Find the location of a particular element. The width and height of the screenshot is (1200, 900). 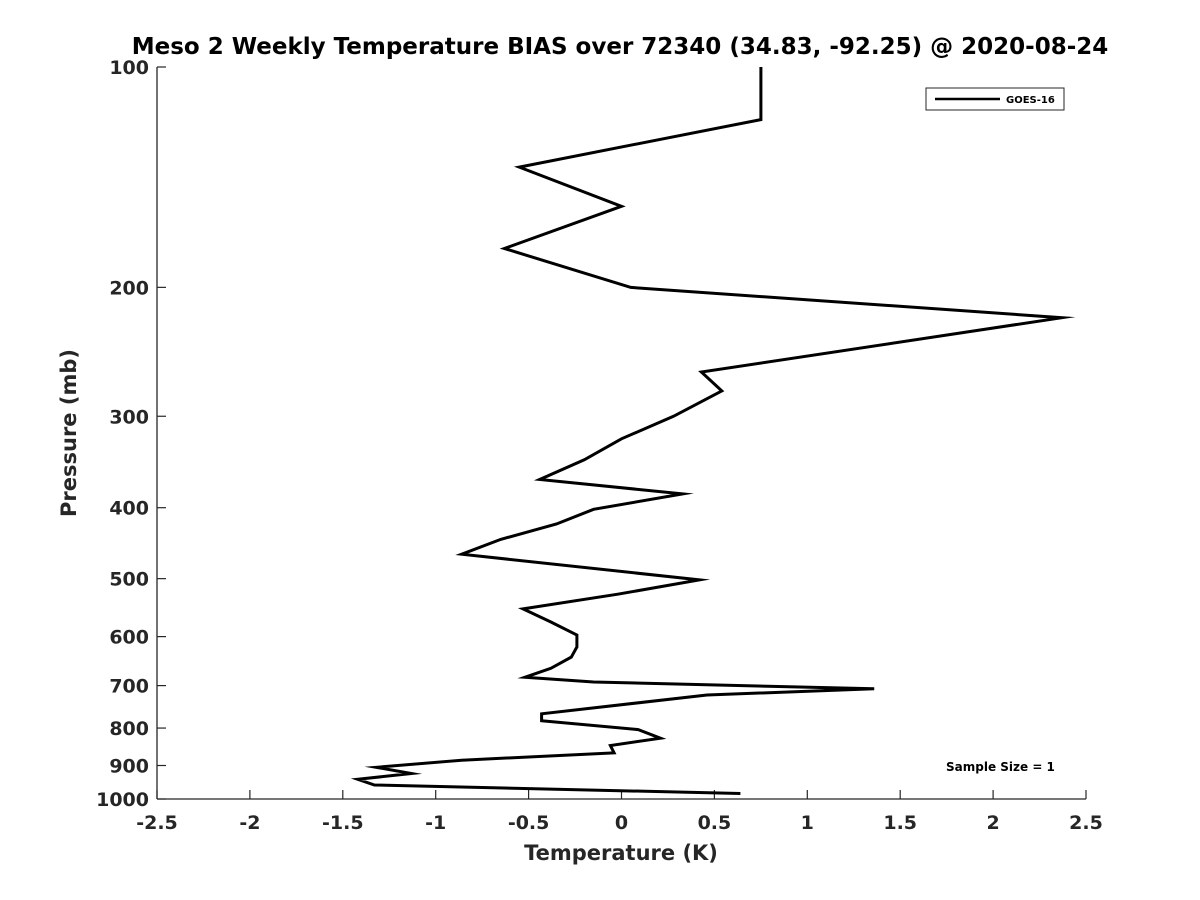

x-tick-label: 2.5 is located at coordinates (1086, 823).